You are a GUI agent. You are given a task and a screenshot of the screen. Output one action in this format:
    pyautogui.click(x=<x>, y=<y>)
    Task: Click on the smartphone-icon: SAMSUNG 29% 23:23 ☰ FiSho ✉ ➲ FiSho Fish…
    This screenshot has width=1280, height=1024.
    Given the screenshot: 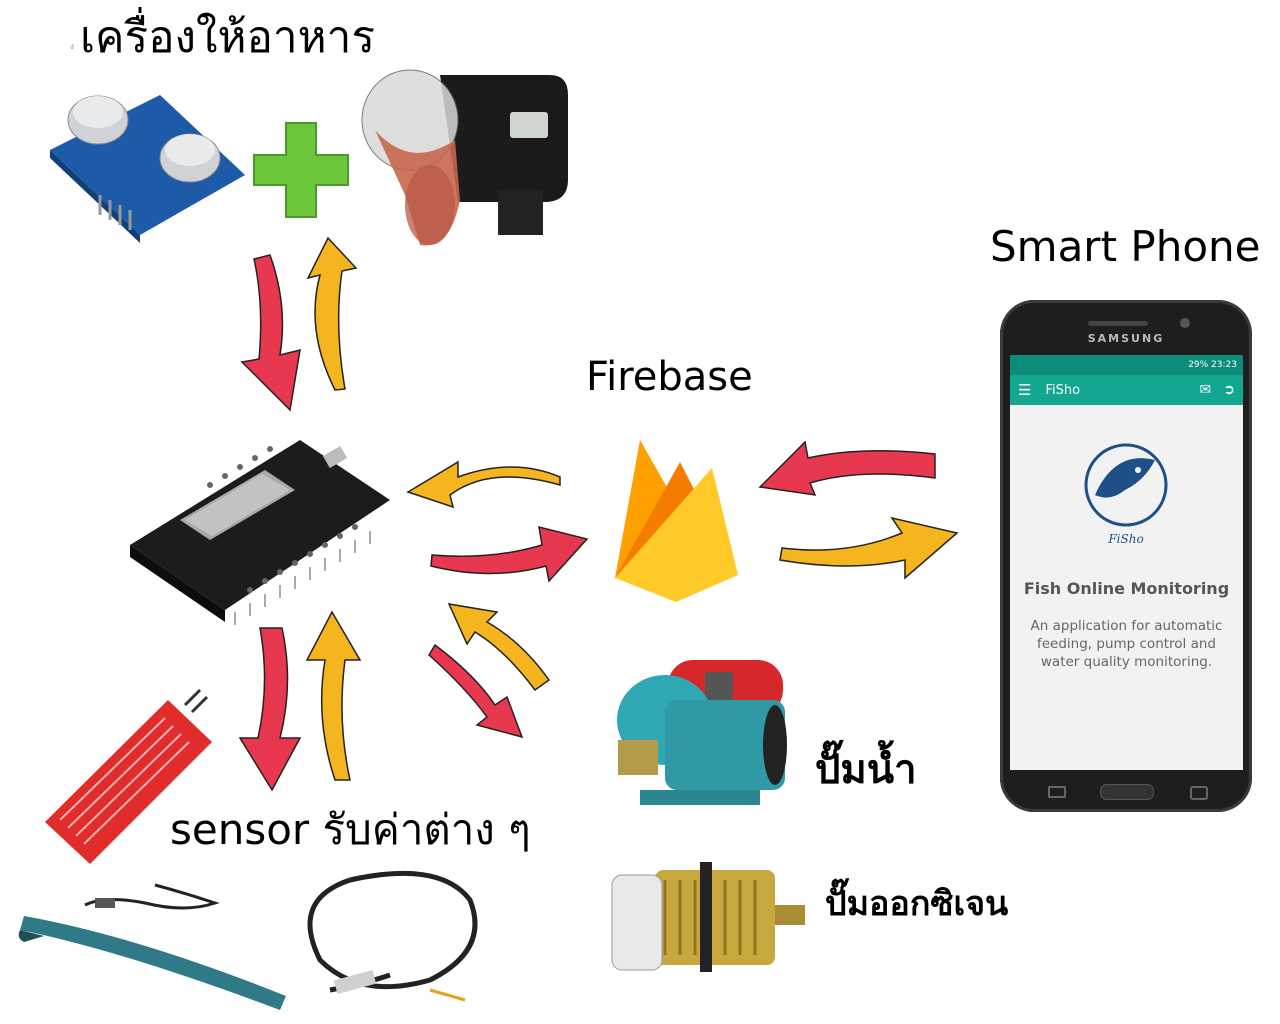 What is the action you would take?
    pyautogui.click(x=1126, y=556)
    